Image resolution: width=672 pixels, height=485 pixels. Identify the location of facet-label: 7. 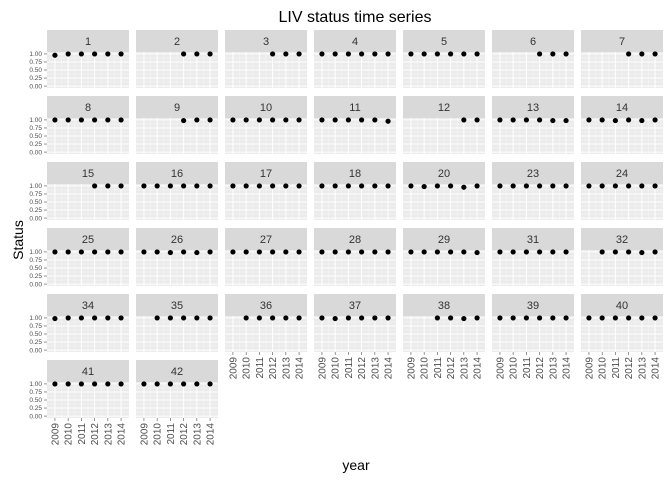
(622, 42).